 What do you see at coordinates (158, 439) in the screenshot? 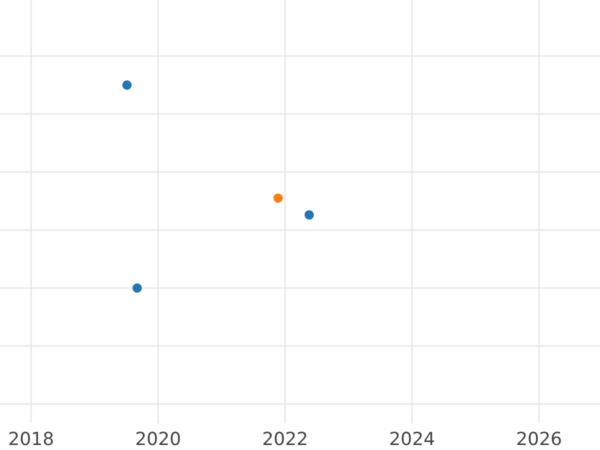
I see `x-tick-label: 2020` at bounding box center [158, 439].